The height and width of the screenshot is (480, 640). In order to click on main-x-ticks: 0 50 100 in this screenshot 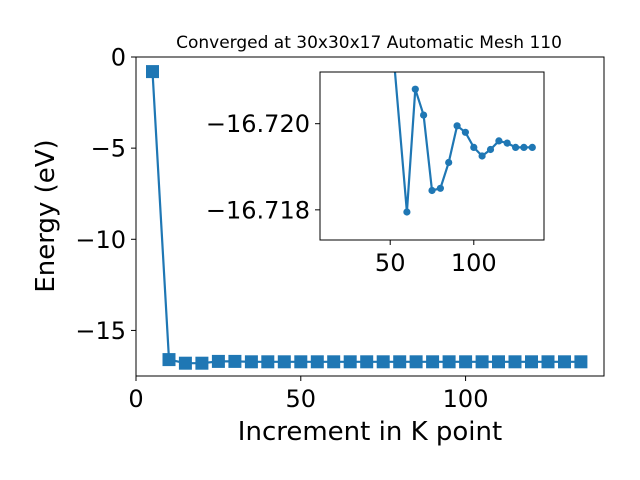, I will do `click(308, 394)`.